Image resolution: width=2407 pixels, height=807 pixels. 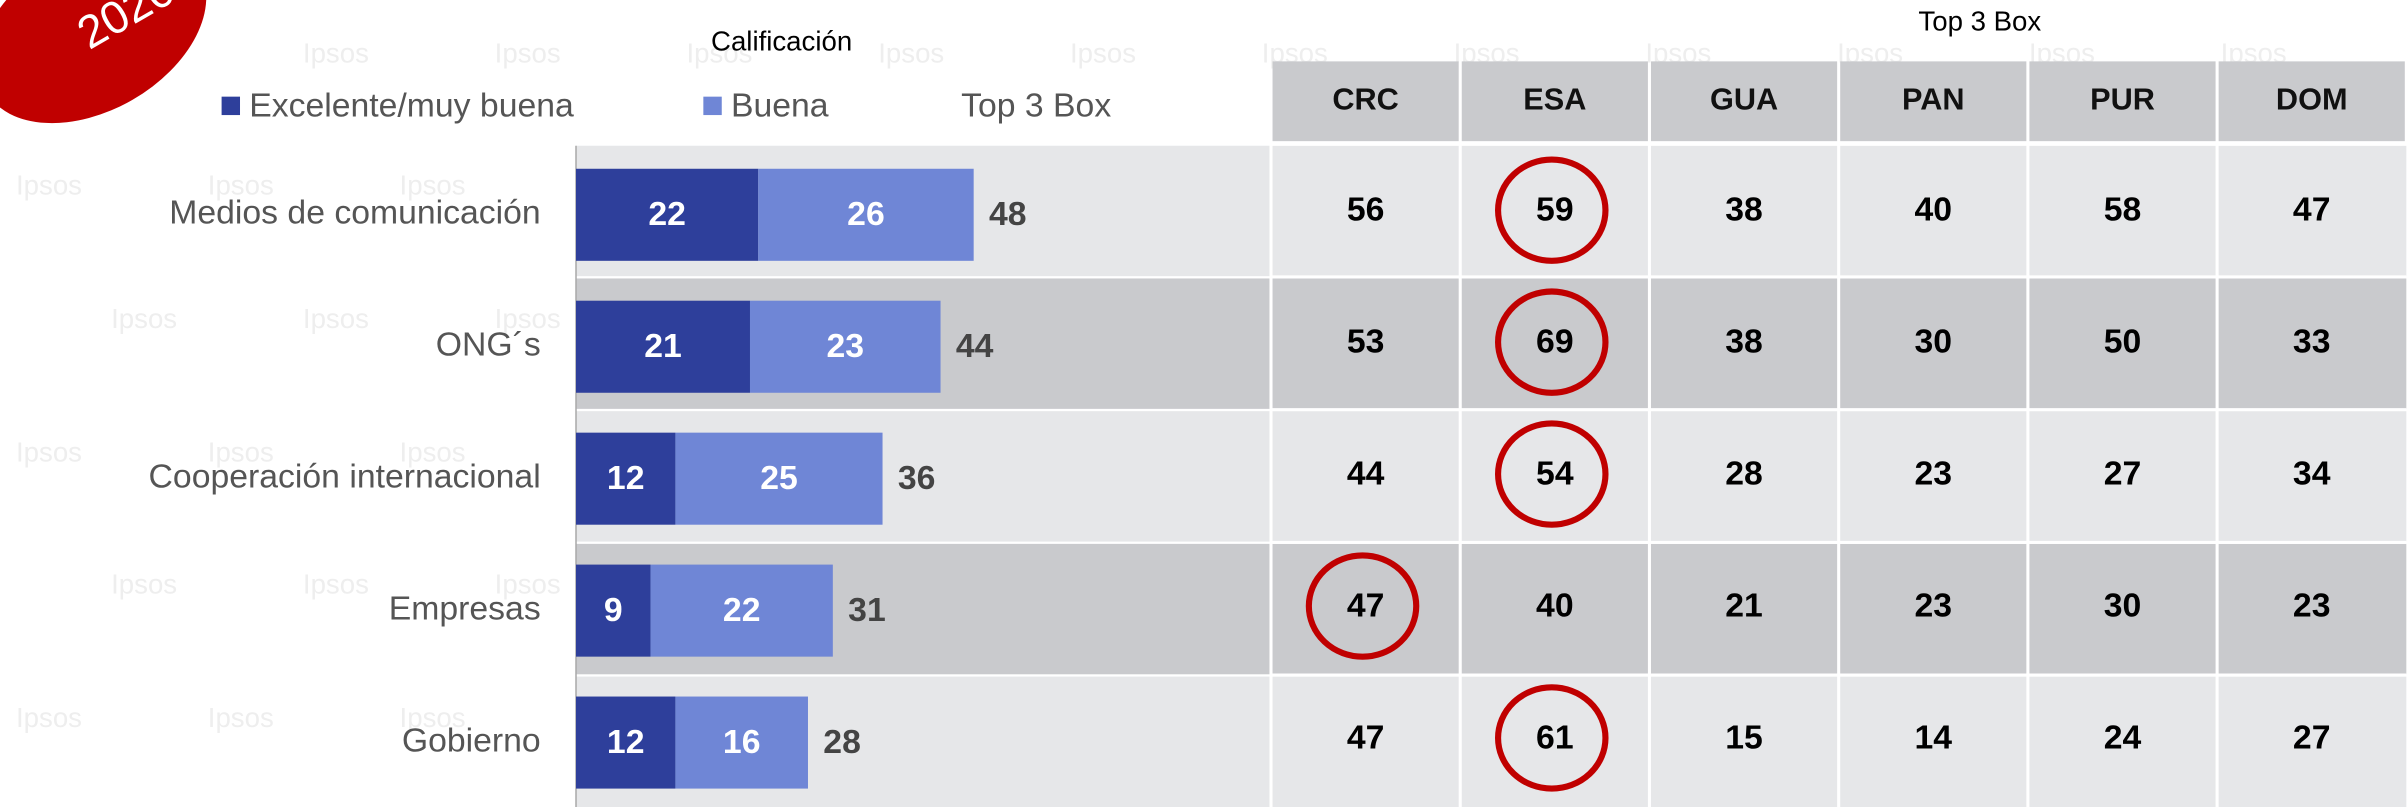 What do you see at coordinates (1555, 210) in the screenshot?
I see `table-value: 59` at bounding box center [1555, 210].